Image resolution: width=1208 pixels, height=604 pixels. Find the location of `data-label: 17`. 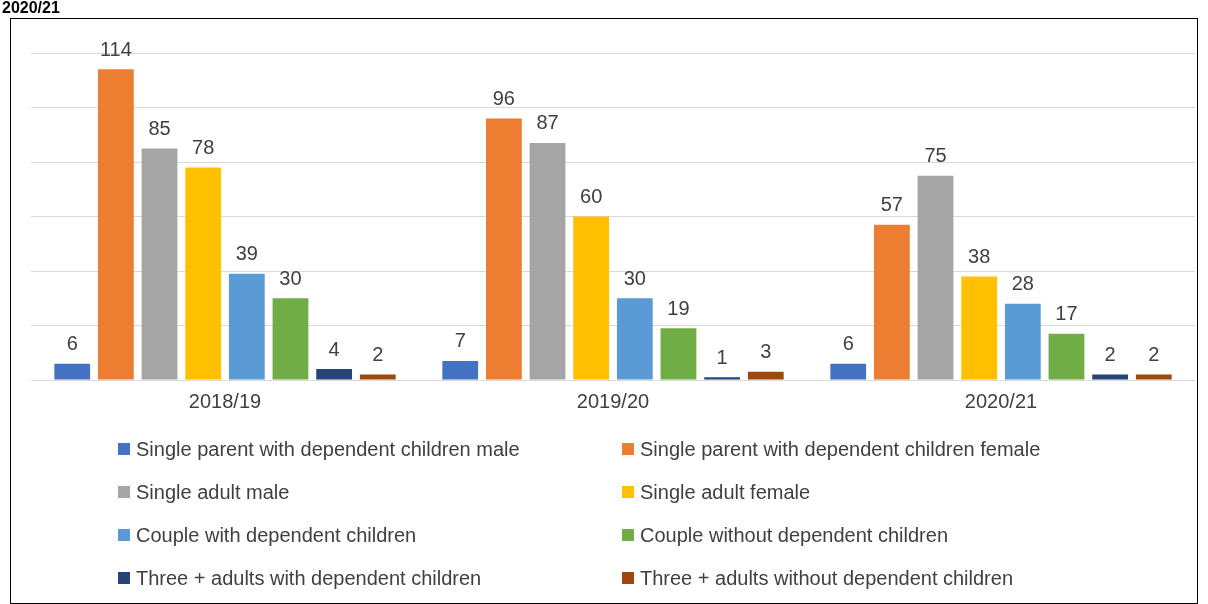

data-label: 17 is located at coordinates (1066, 313).